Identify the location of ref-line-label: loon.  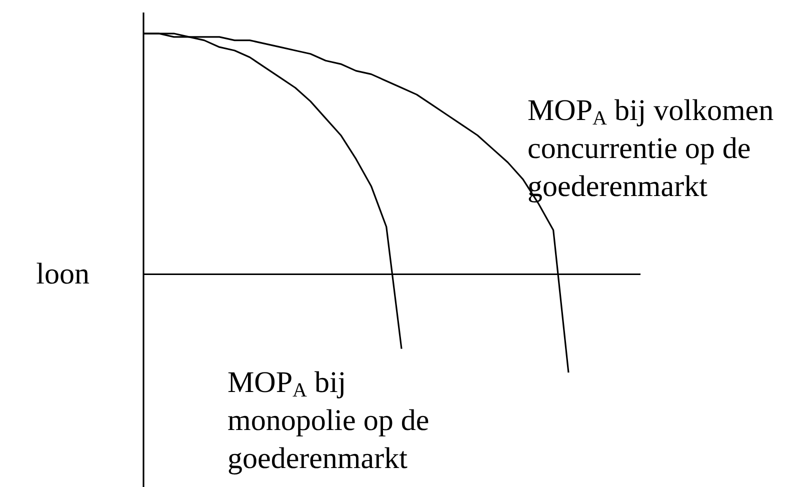
(63, 274).